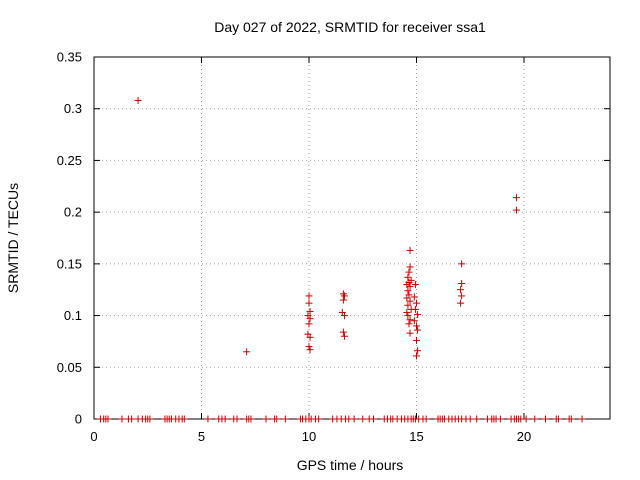 Image resolution: width=640 pixels, height=480 pixels. Describe the element at coordinates (201, 436) in the screenshot. I see `x-tick-label: 5` at that location.